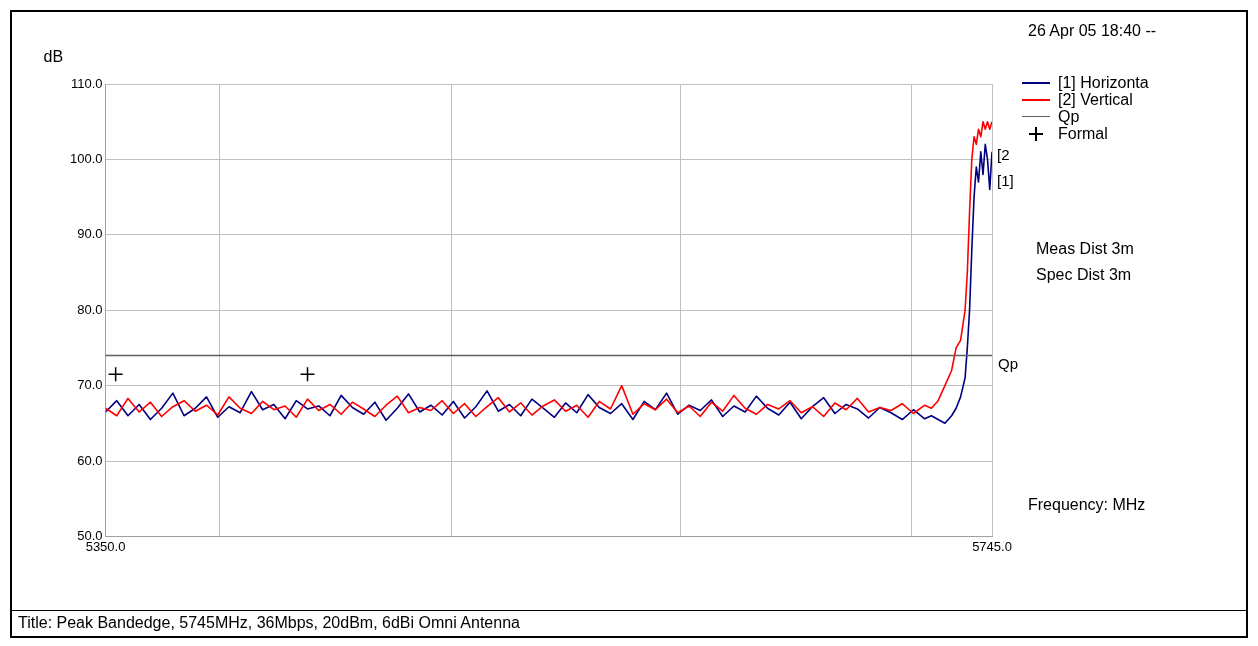 The width and height of the screenshot is (1258, 646). I want to click on text: Qp, so click(1069, 116).